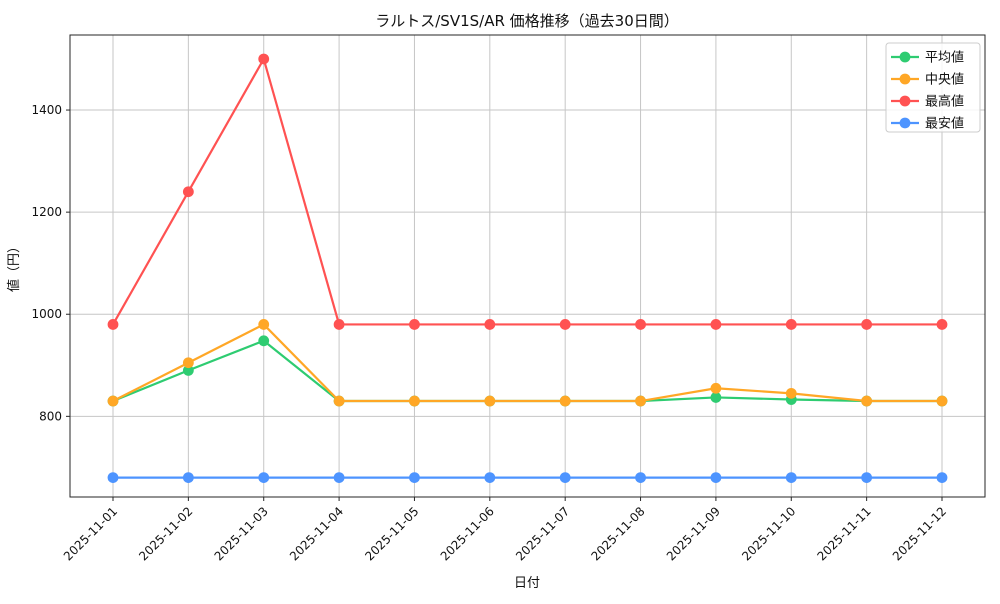  I want to click on x-axis-title: 日付, so click(527, 583).